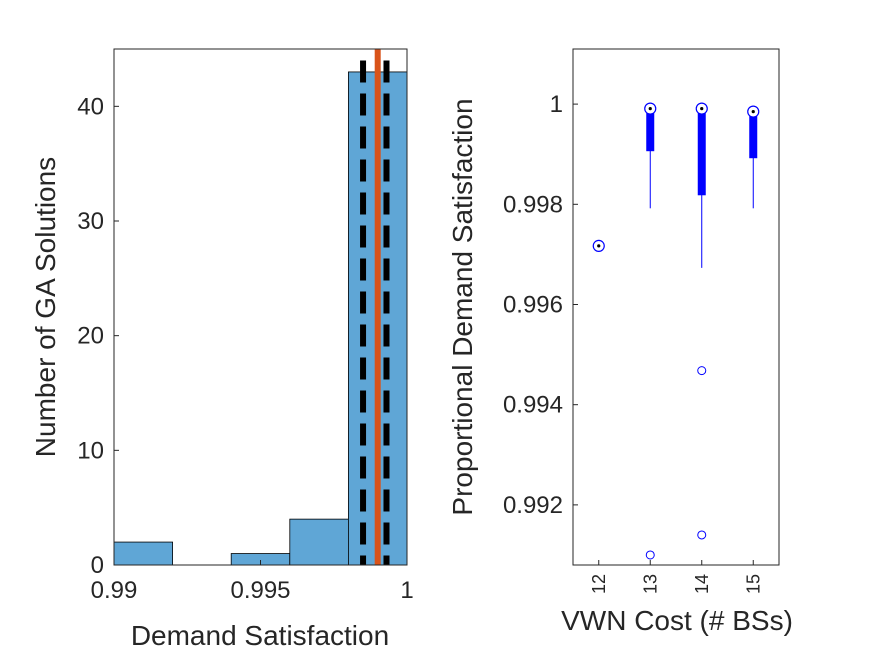 The height and width of the screenshot is (656, 875). What do you see at coordinates (533, 505) in the screenshot?
I see `boxplot-y-tick-label: 0.992` at bounding box center [533, 505].